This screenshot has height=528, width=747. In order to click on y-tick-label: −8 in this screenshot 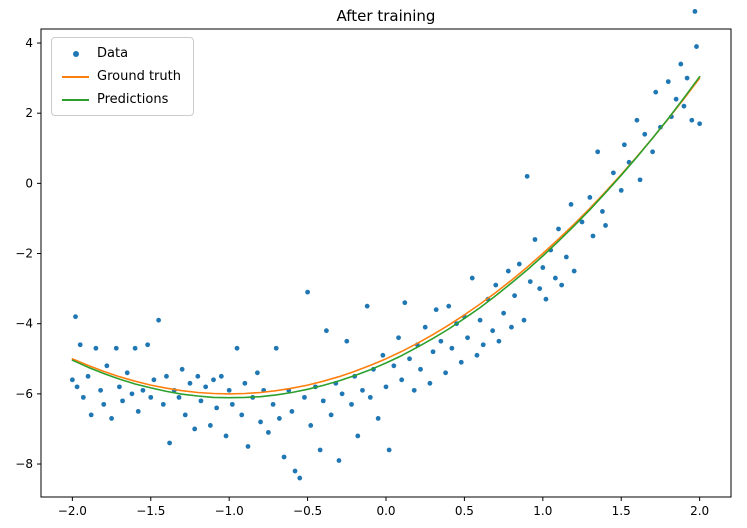, I will do `click(24, 464)`.